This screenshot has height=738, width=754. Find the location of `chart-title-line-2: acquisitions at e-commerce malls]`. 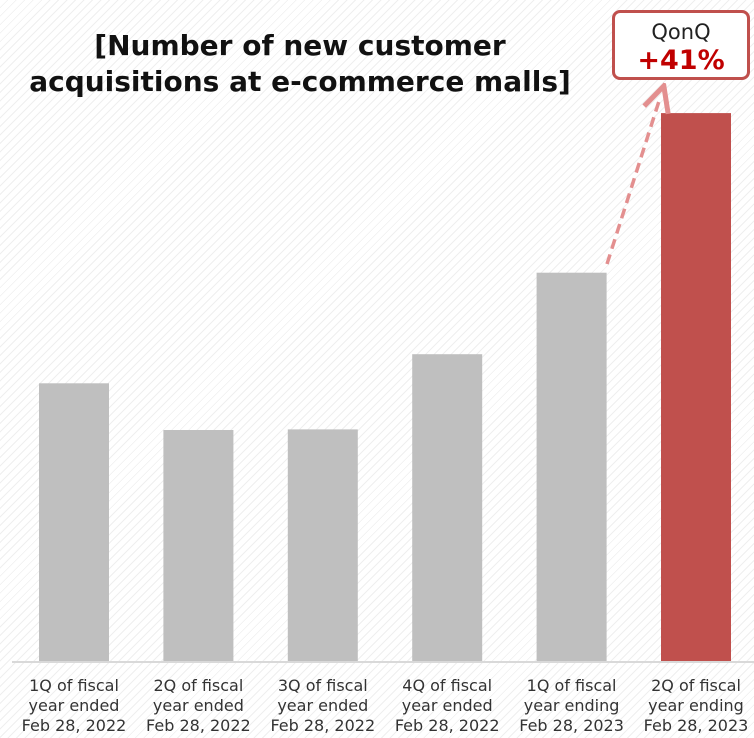

chart-title-line-2: acquisitions at e-commerce malls] is located at coordinates (300, 81).